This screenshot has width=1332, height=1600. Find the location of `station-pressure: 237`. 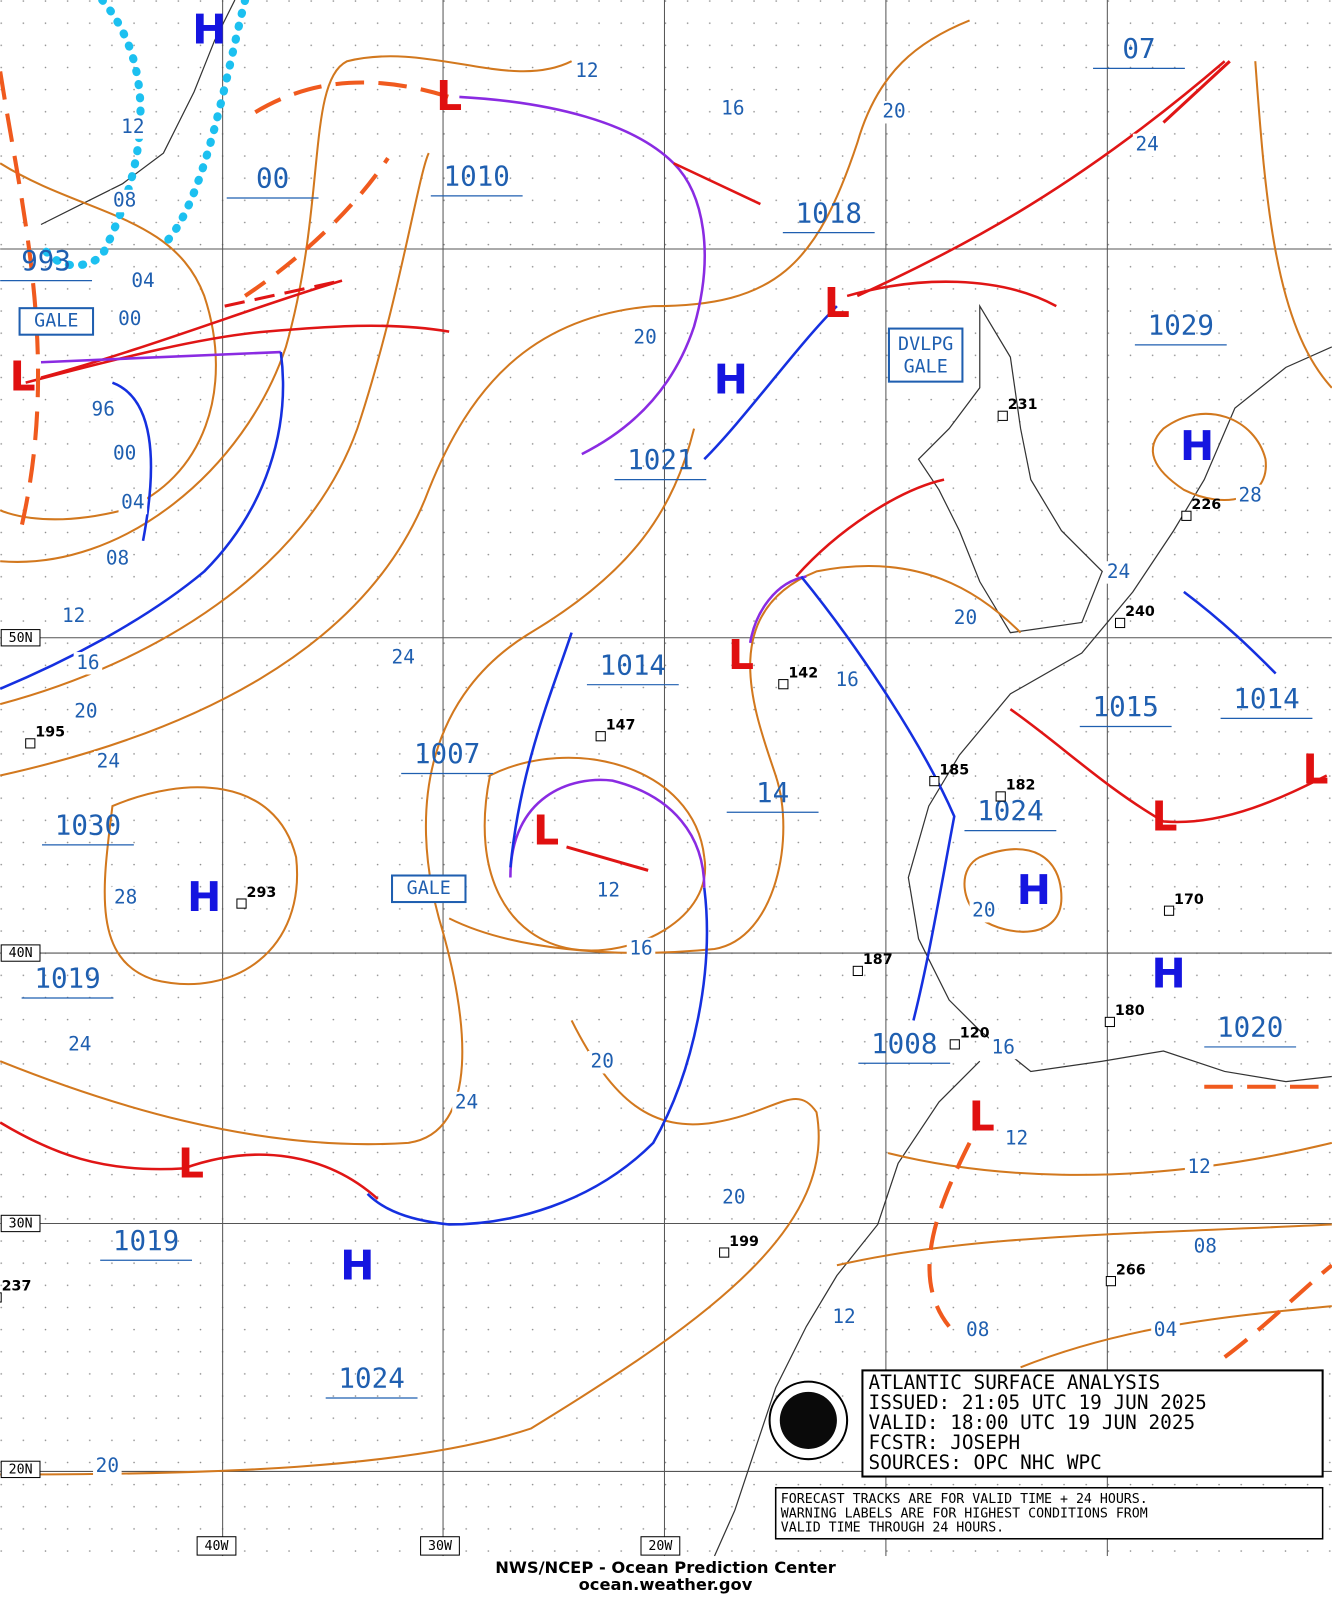

station-pressure: 237 is located at coordinates (17, 1287).